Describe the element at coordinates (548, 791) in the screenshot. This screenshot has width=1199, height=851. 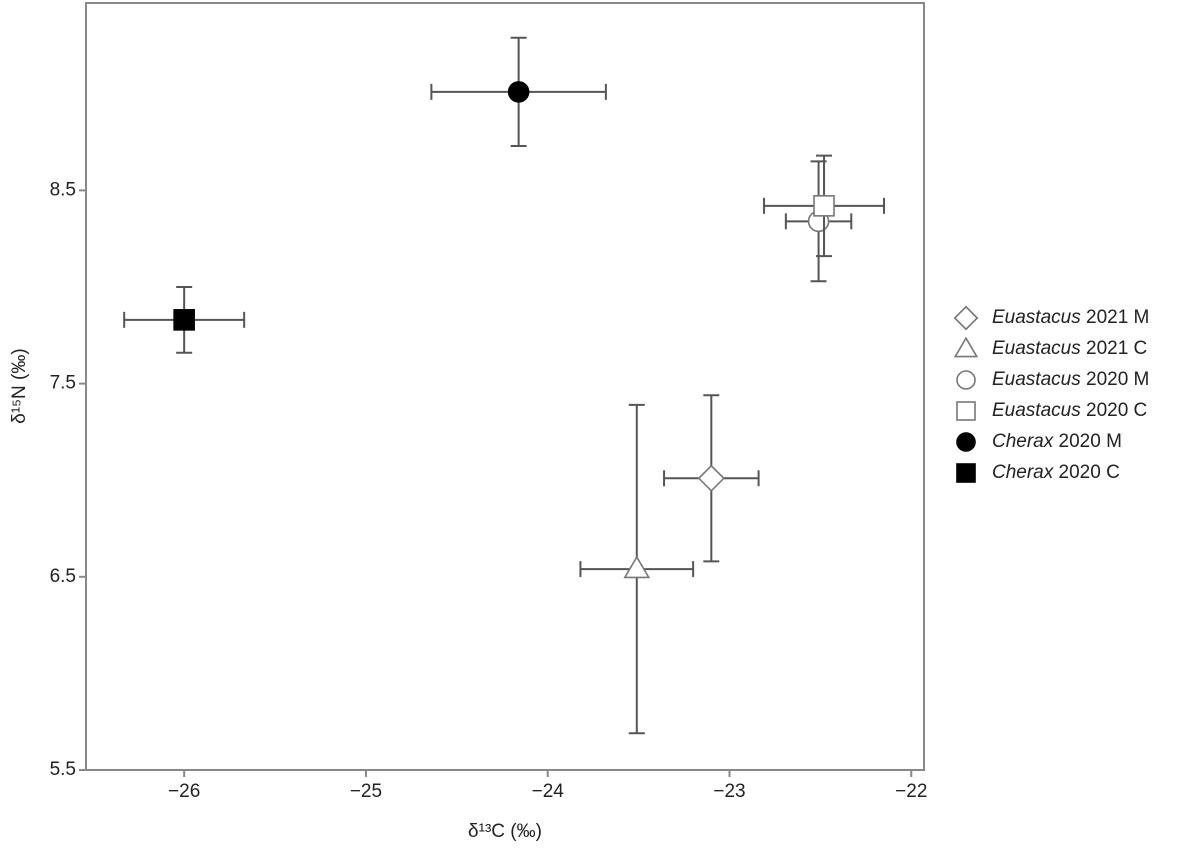
I see `x-tick-label: −24` at that location.